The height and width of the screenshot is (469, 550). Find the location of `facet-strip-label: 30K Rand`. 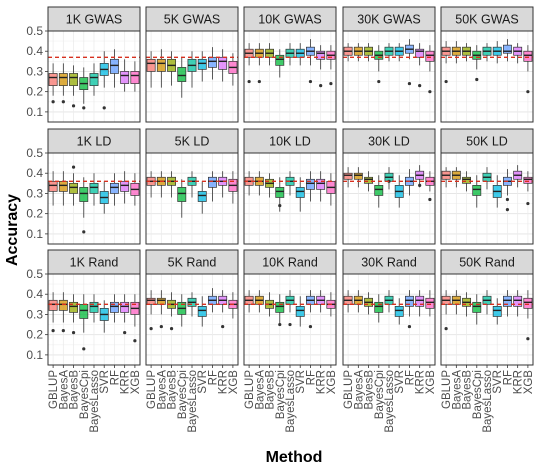

facet-strip-label: 30K Rand is located at coordinates (389, 263).